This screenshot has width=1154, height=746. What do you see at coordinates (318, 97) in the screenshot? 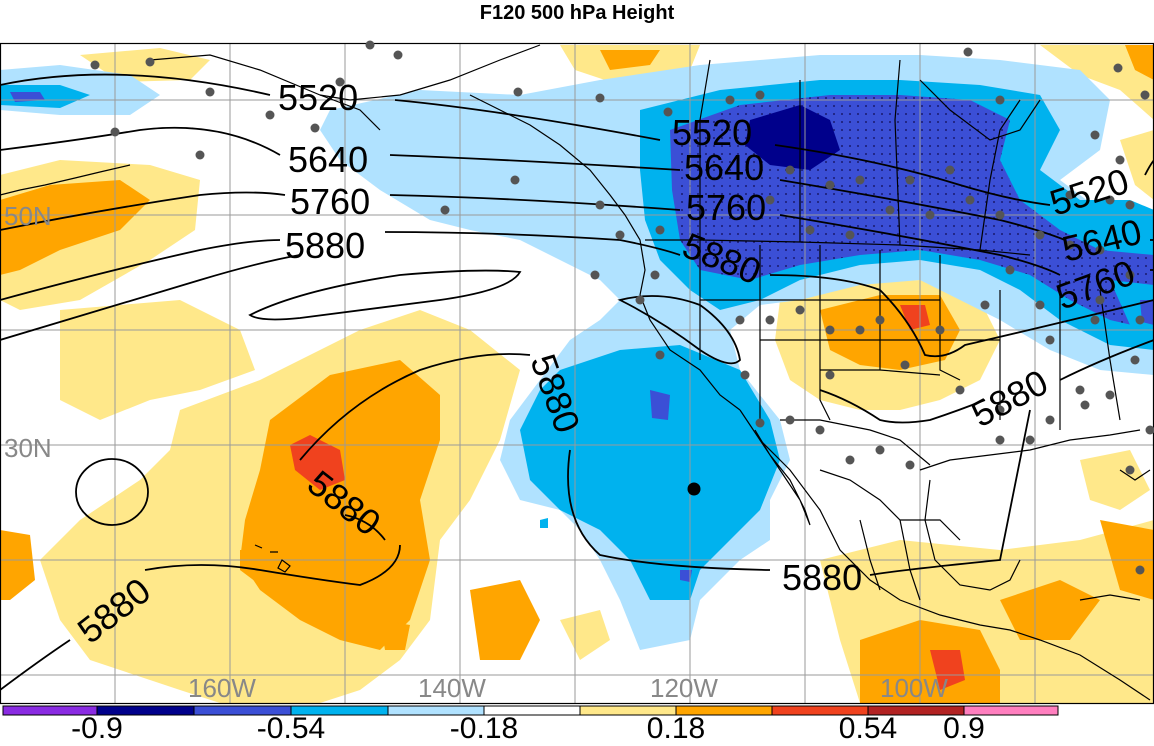
I see `contour-label: 5520` at bounding box center [318, 97].